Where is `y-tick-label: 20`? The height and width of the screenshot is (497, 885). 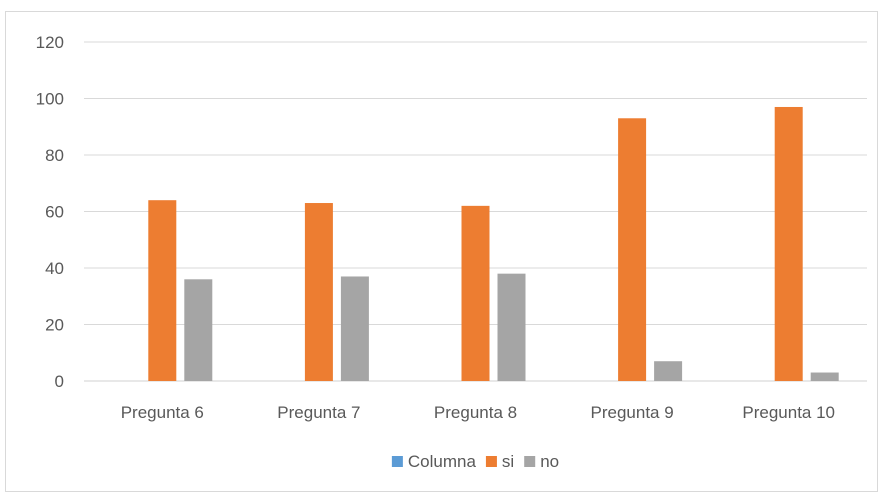 y-tick-label: 20 is located at coordinates (54, 325).